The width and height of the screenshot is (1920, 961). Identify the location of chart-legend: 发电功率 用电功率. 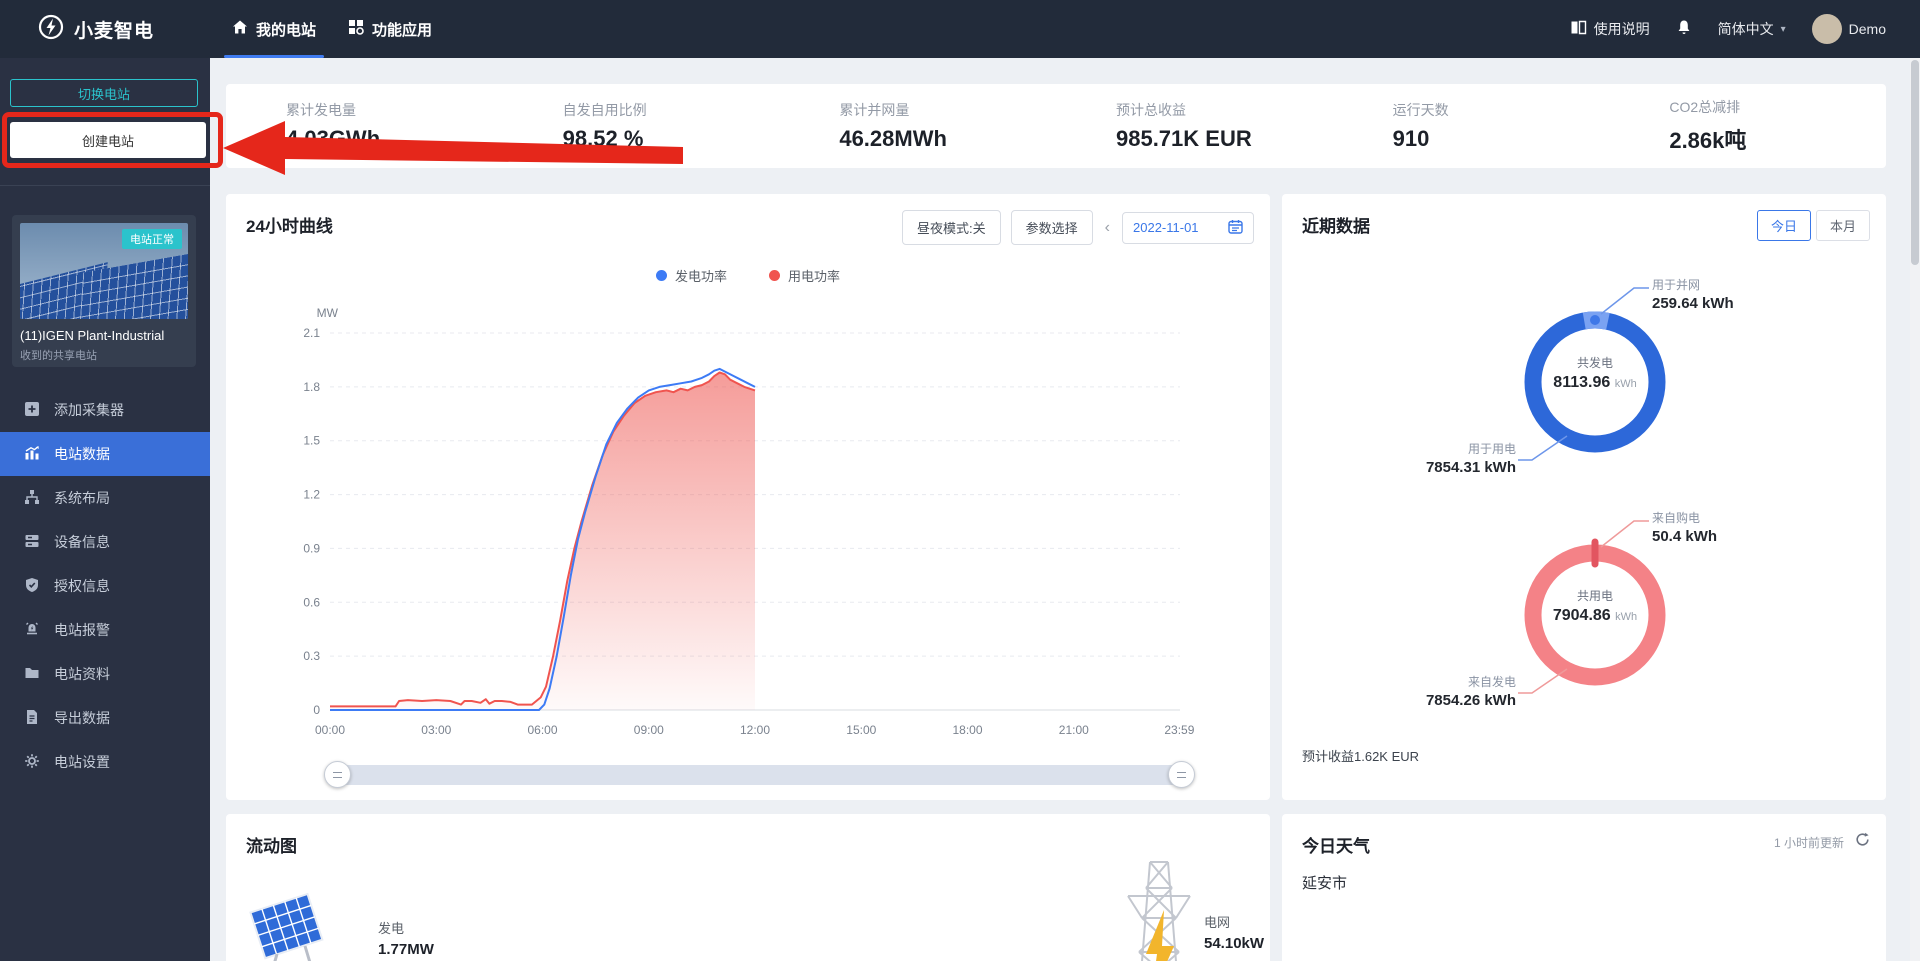
(748, 275).